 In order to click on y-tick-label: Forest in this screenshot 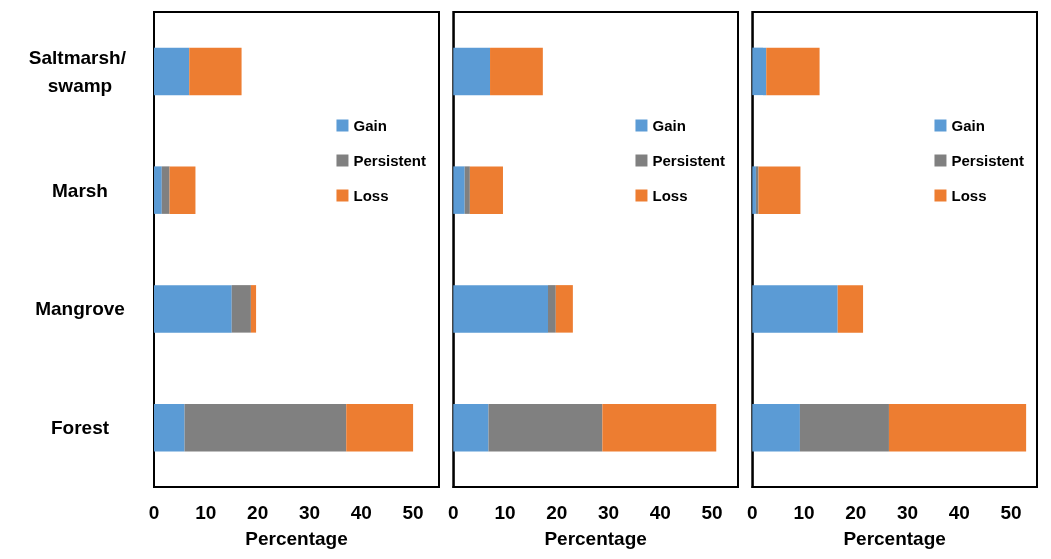, I will do `click(80, 428)`.